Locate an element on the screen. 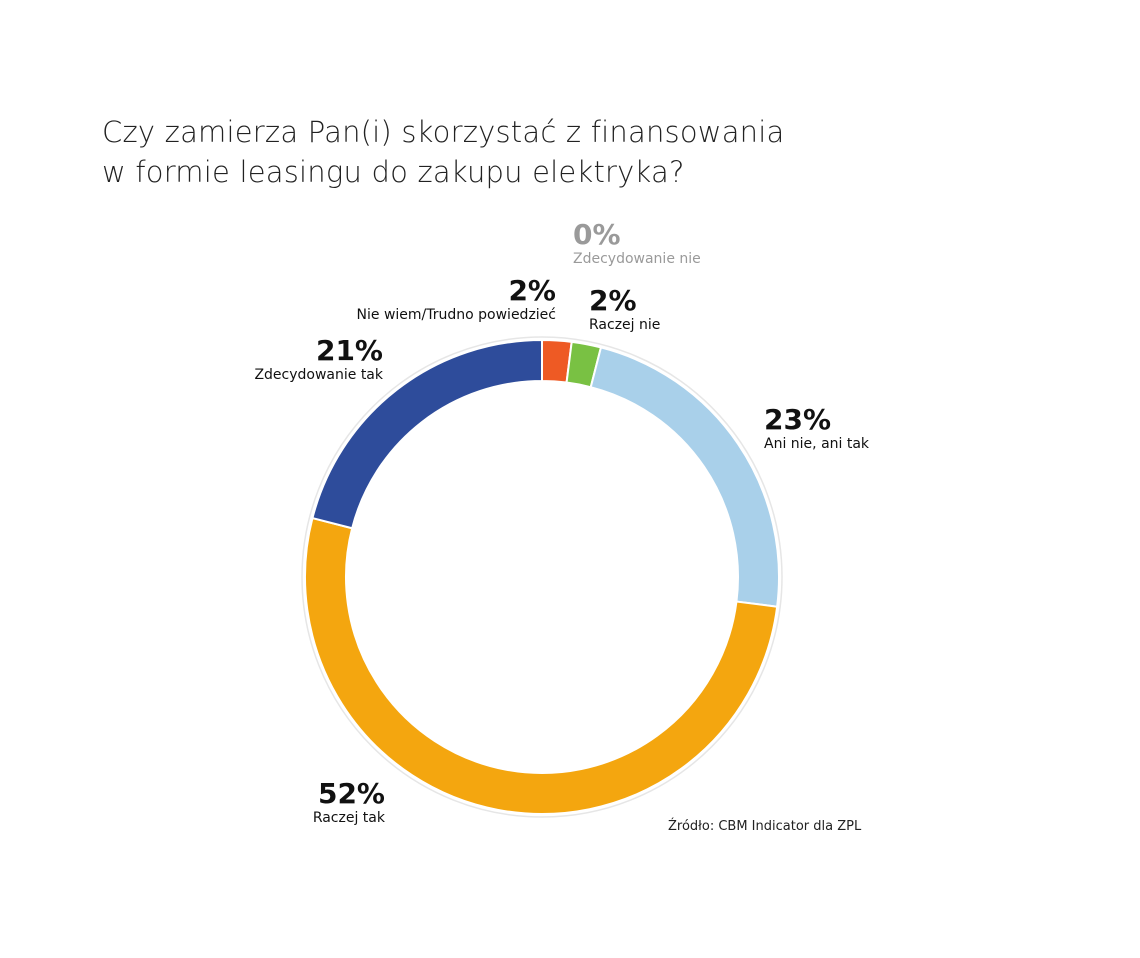 The image size is (1140, 958). data-label-zdecydowanie-tak: 21% Zdecydowanie tak is located at coordinates (318, 360).